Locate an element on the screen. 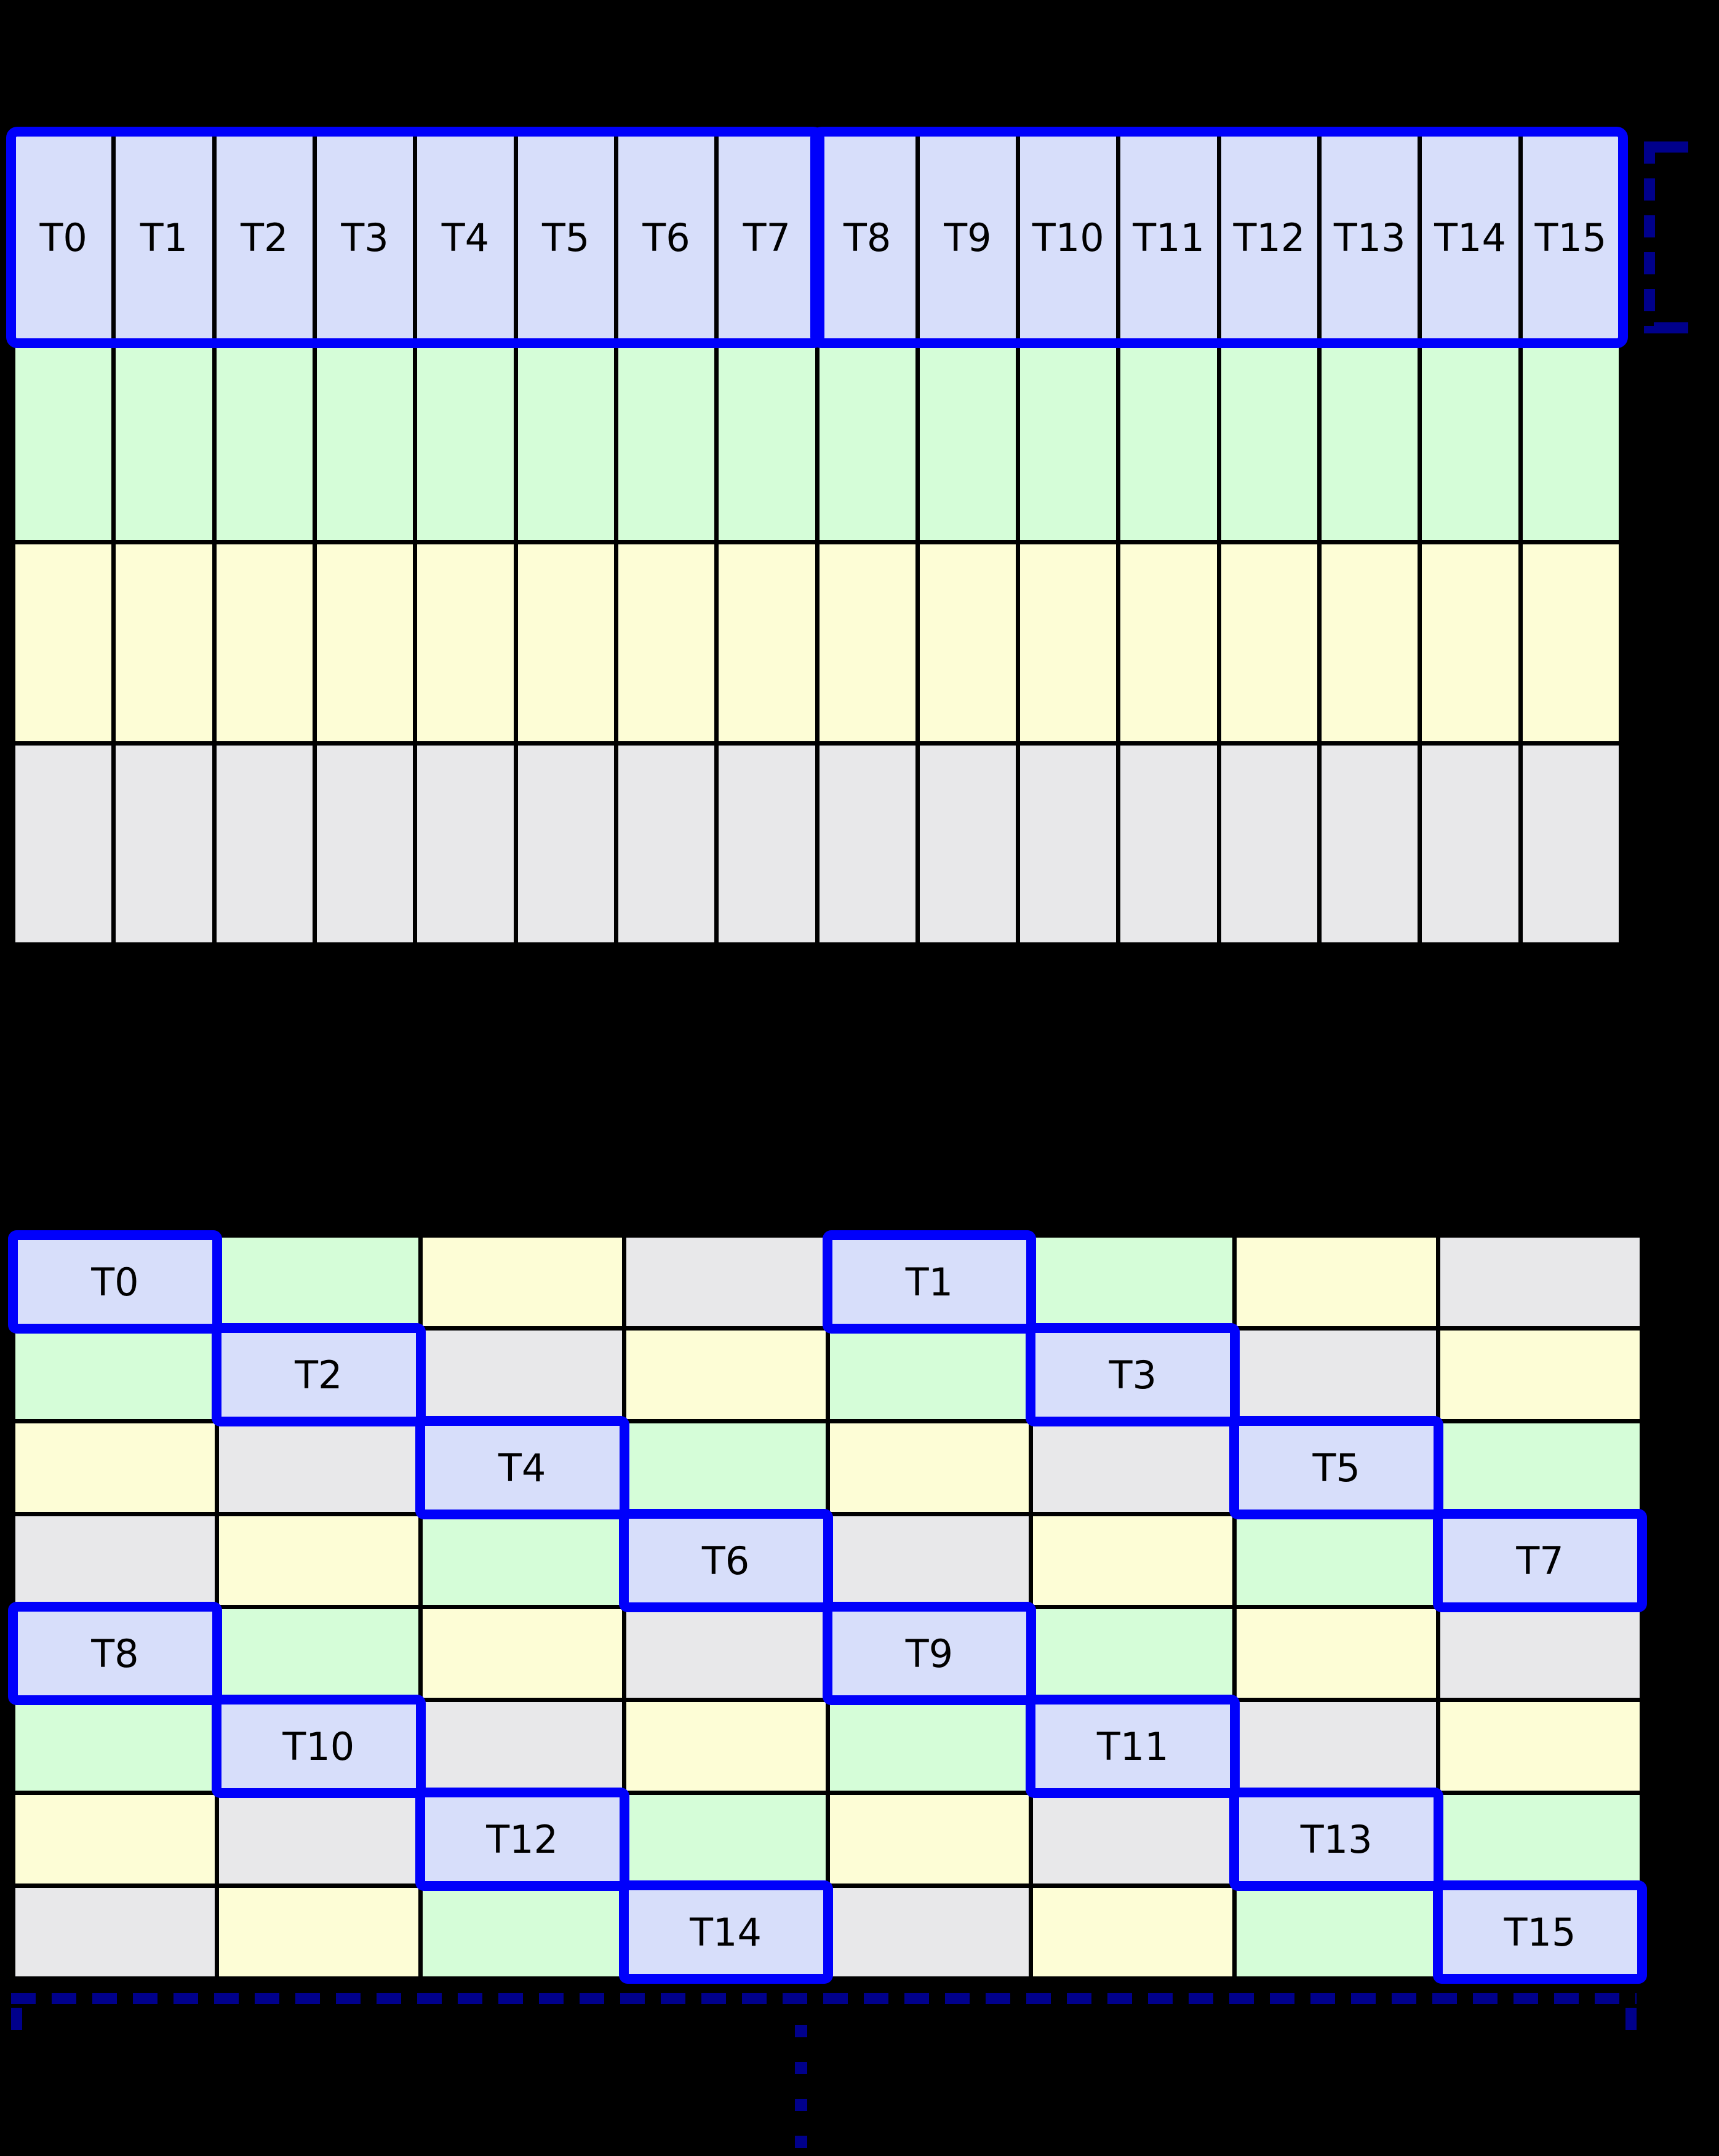  swizzled-thread-cell-t4: T4 is located at coordinates (522, 1467).